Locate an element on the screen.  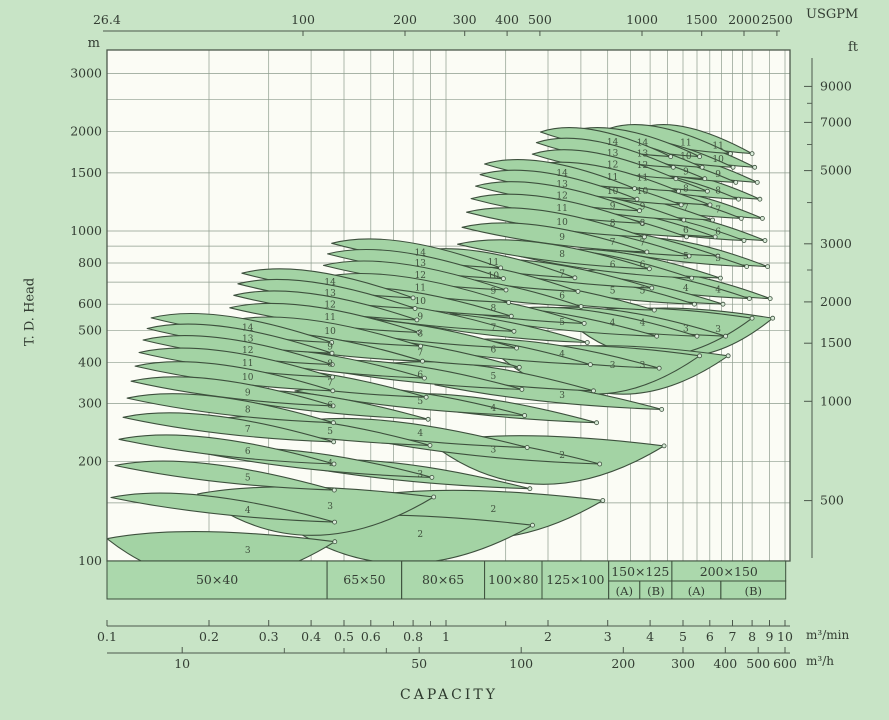
m3min-tick-label: 4 is located at coordinates (650, 636).